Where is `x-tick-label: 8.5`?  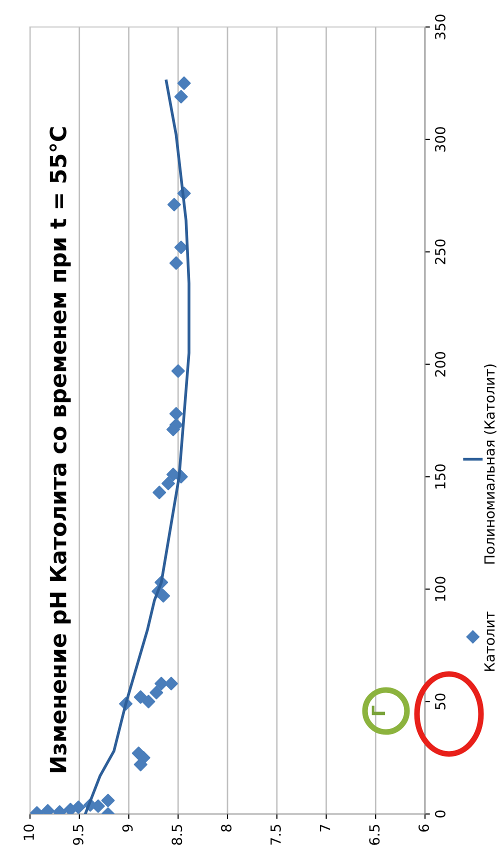 x-tick-label: 8.5 is located at coordinates (177, 834).